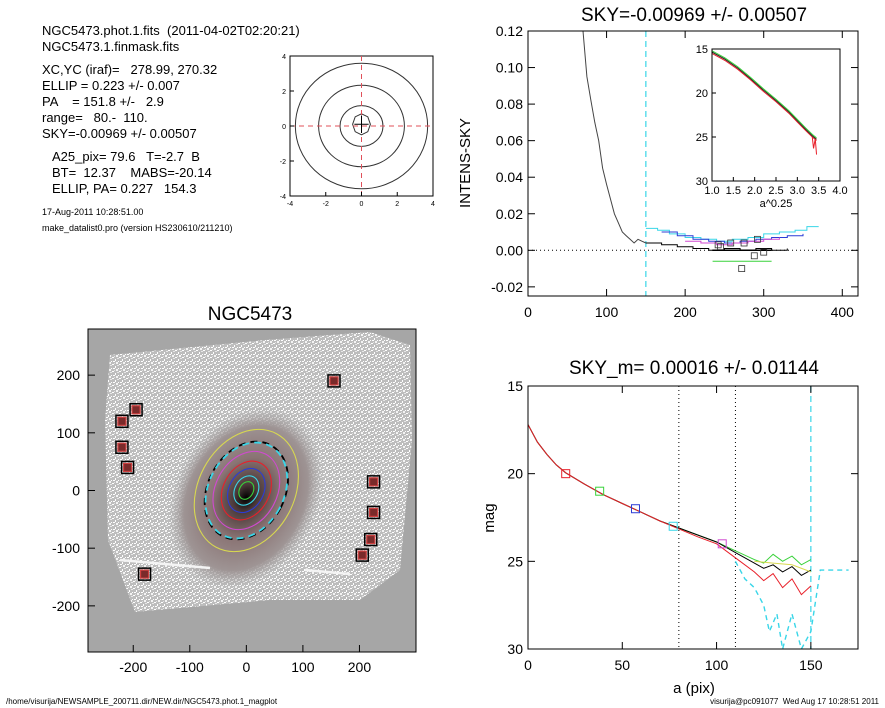 This screenshot has height=708, width=885. I want to click on contour-x-tick-label: 0, so click(362, 204).